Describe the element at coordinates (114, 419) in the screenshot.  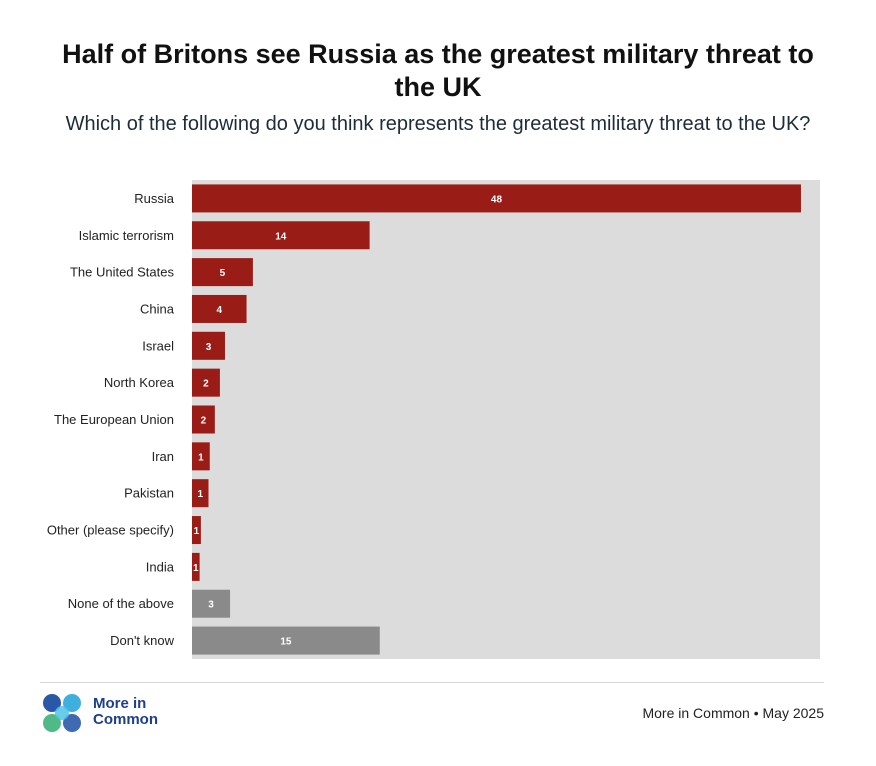
I see `category-label: The European Union` at that location.